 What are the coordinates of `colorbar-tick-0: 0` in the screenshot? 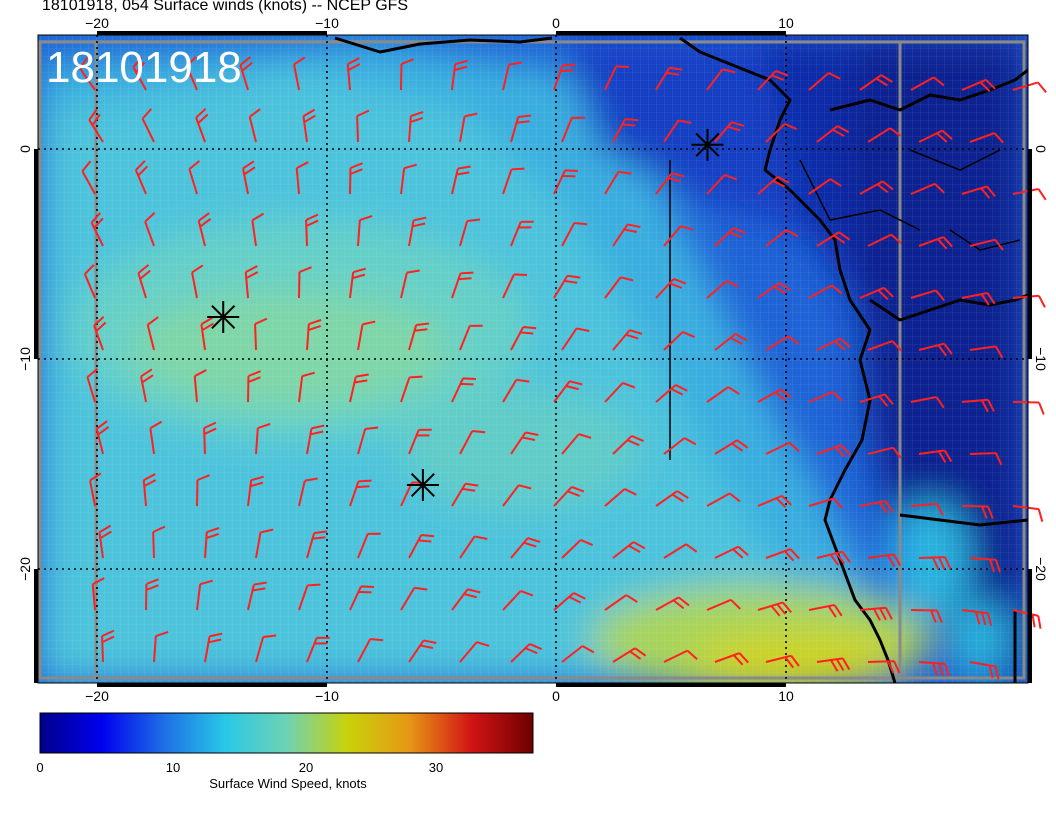 It's located at (40, 767).